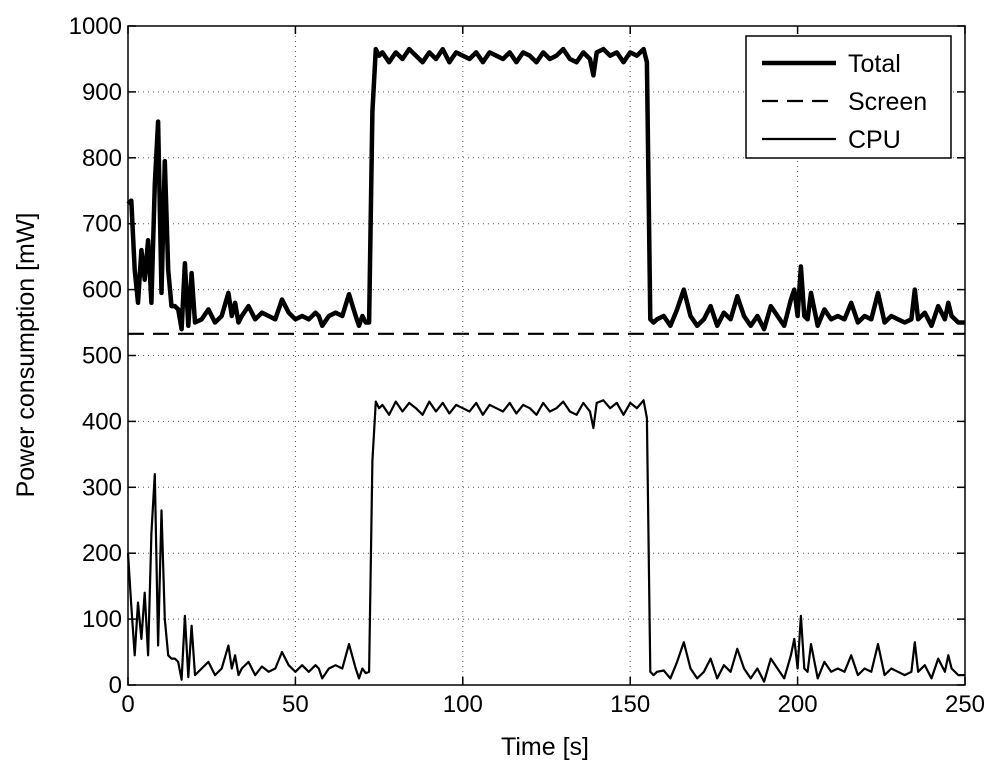  I want to click on y-tick-label: 400, so click(102, 421).